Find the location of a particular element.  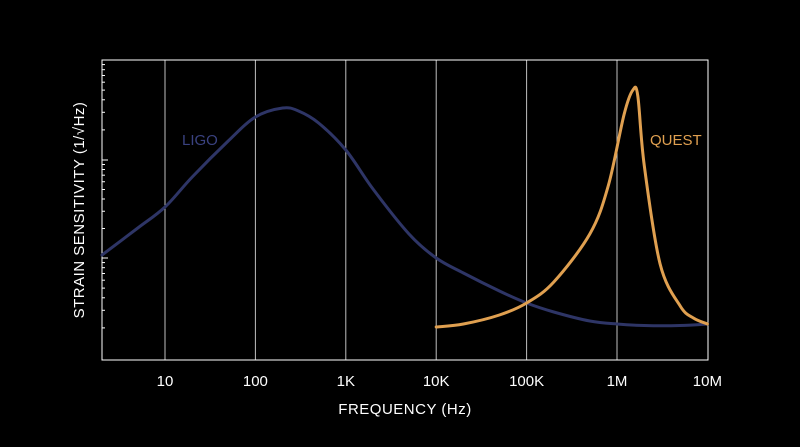

x-tick-label-100k: 100K is located at coordinates (526, 381).